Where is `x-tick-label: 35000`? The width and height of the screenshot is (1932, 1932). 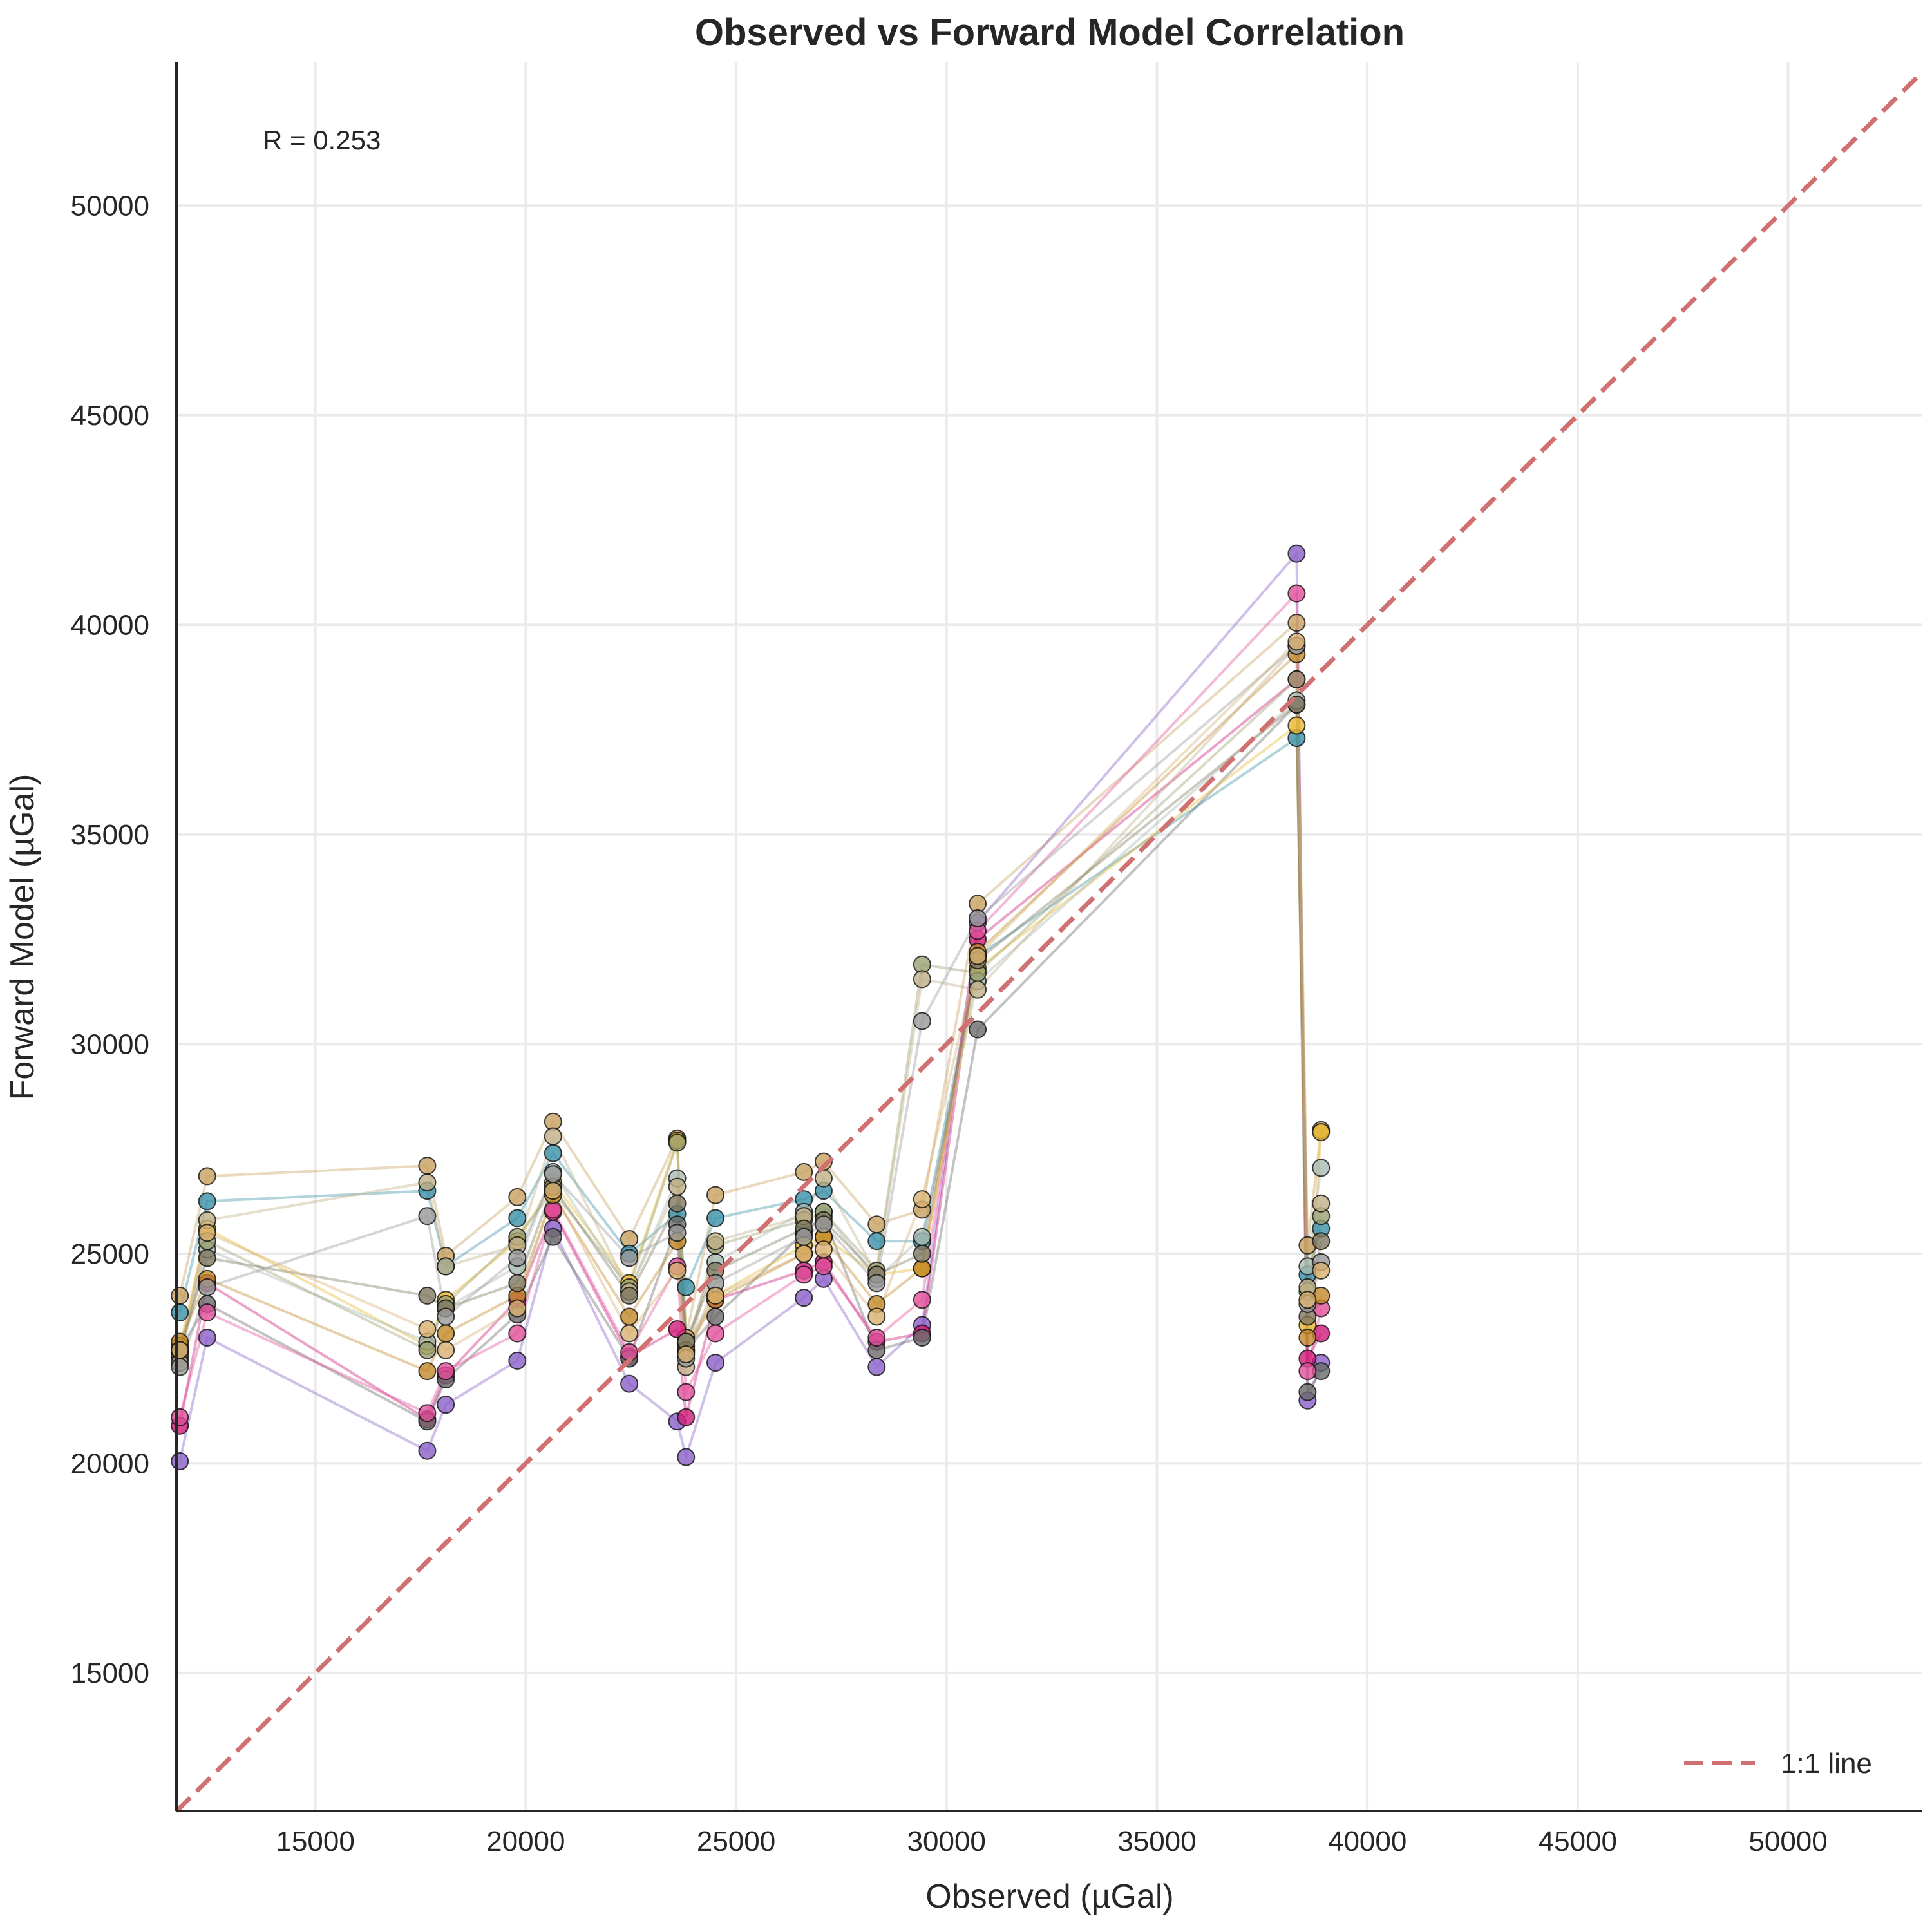
x-tick-label: 35000 is located at coordinates (1157, 1841).